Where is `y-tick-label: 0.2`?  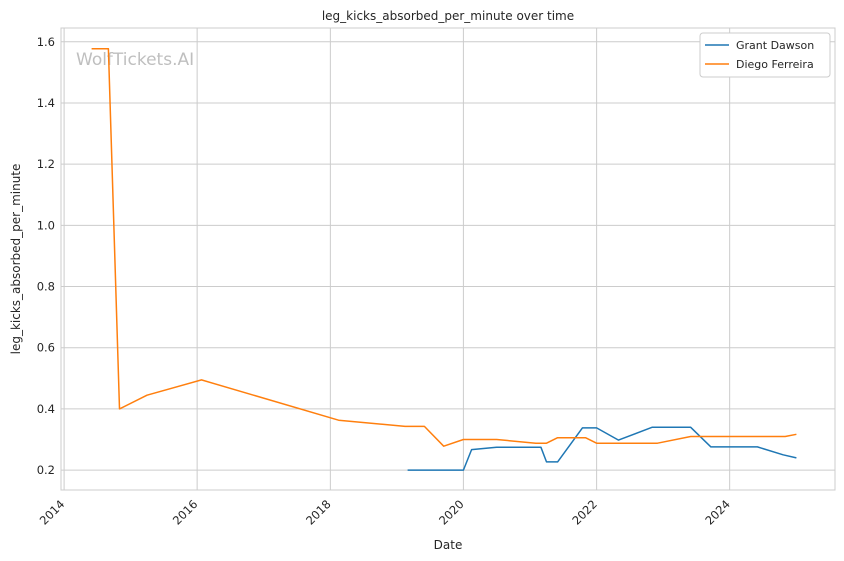
y-tick-label: 0.2 is located at coordinates (46, 470).